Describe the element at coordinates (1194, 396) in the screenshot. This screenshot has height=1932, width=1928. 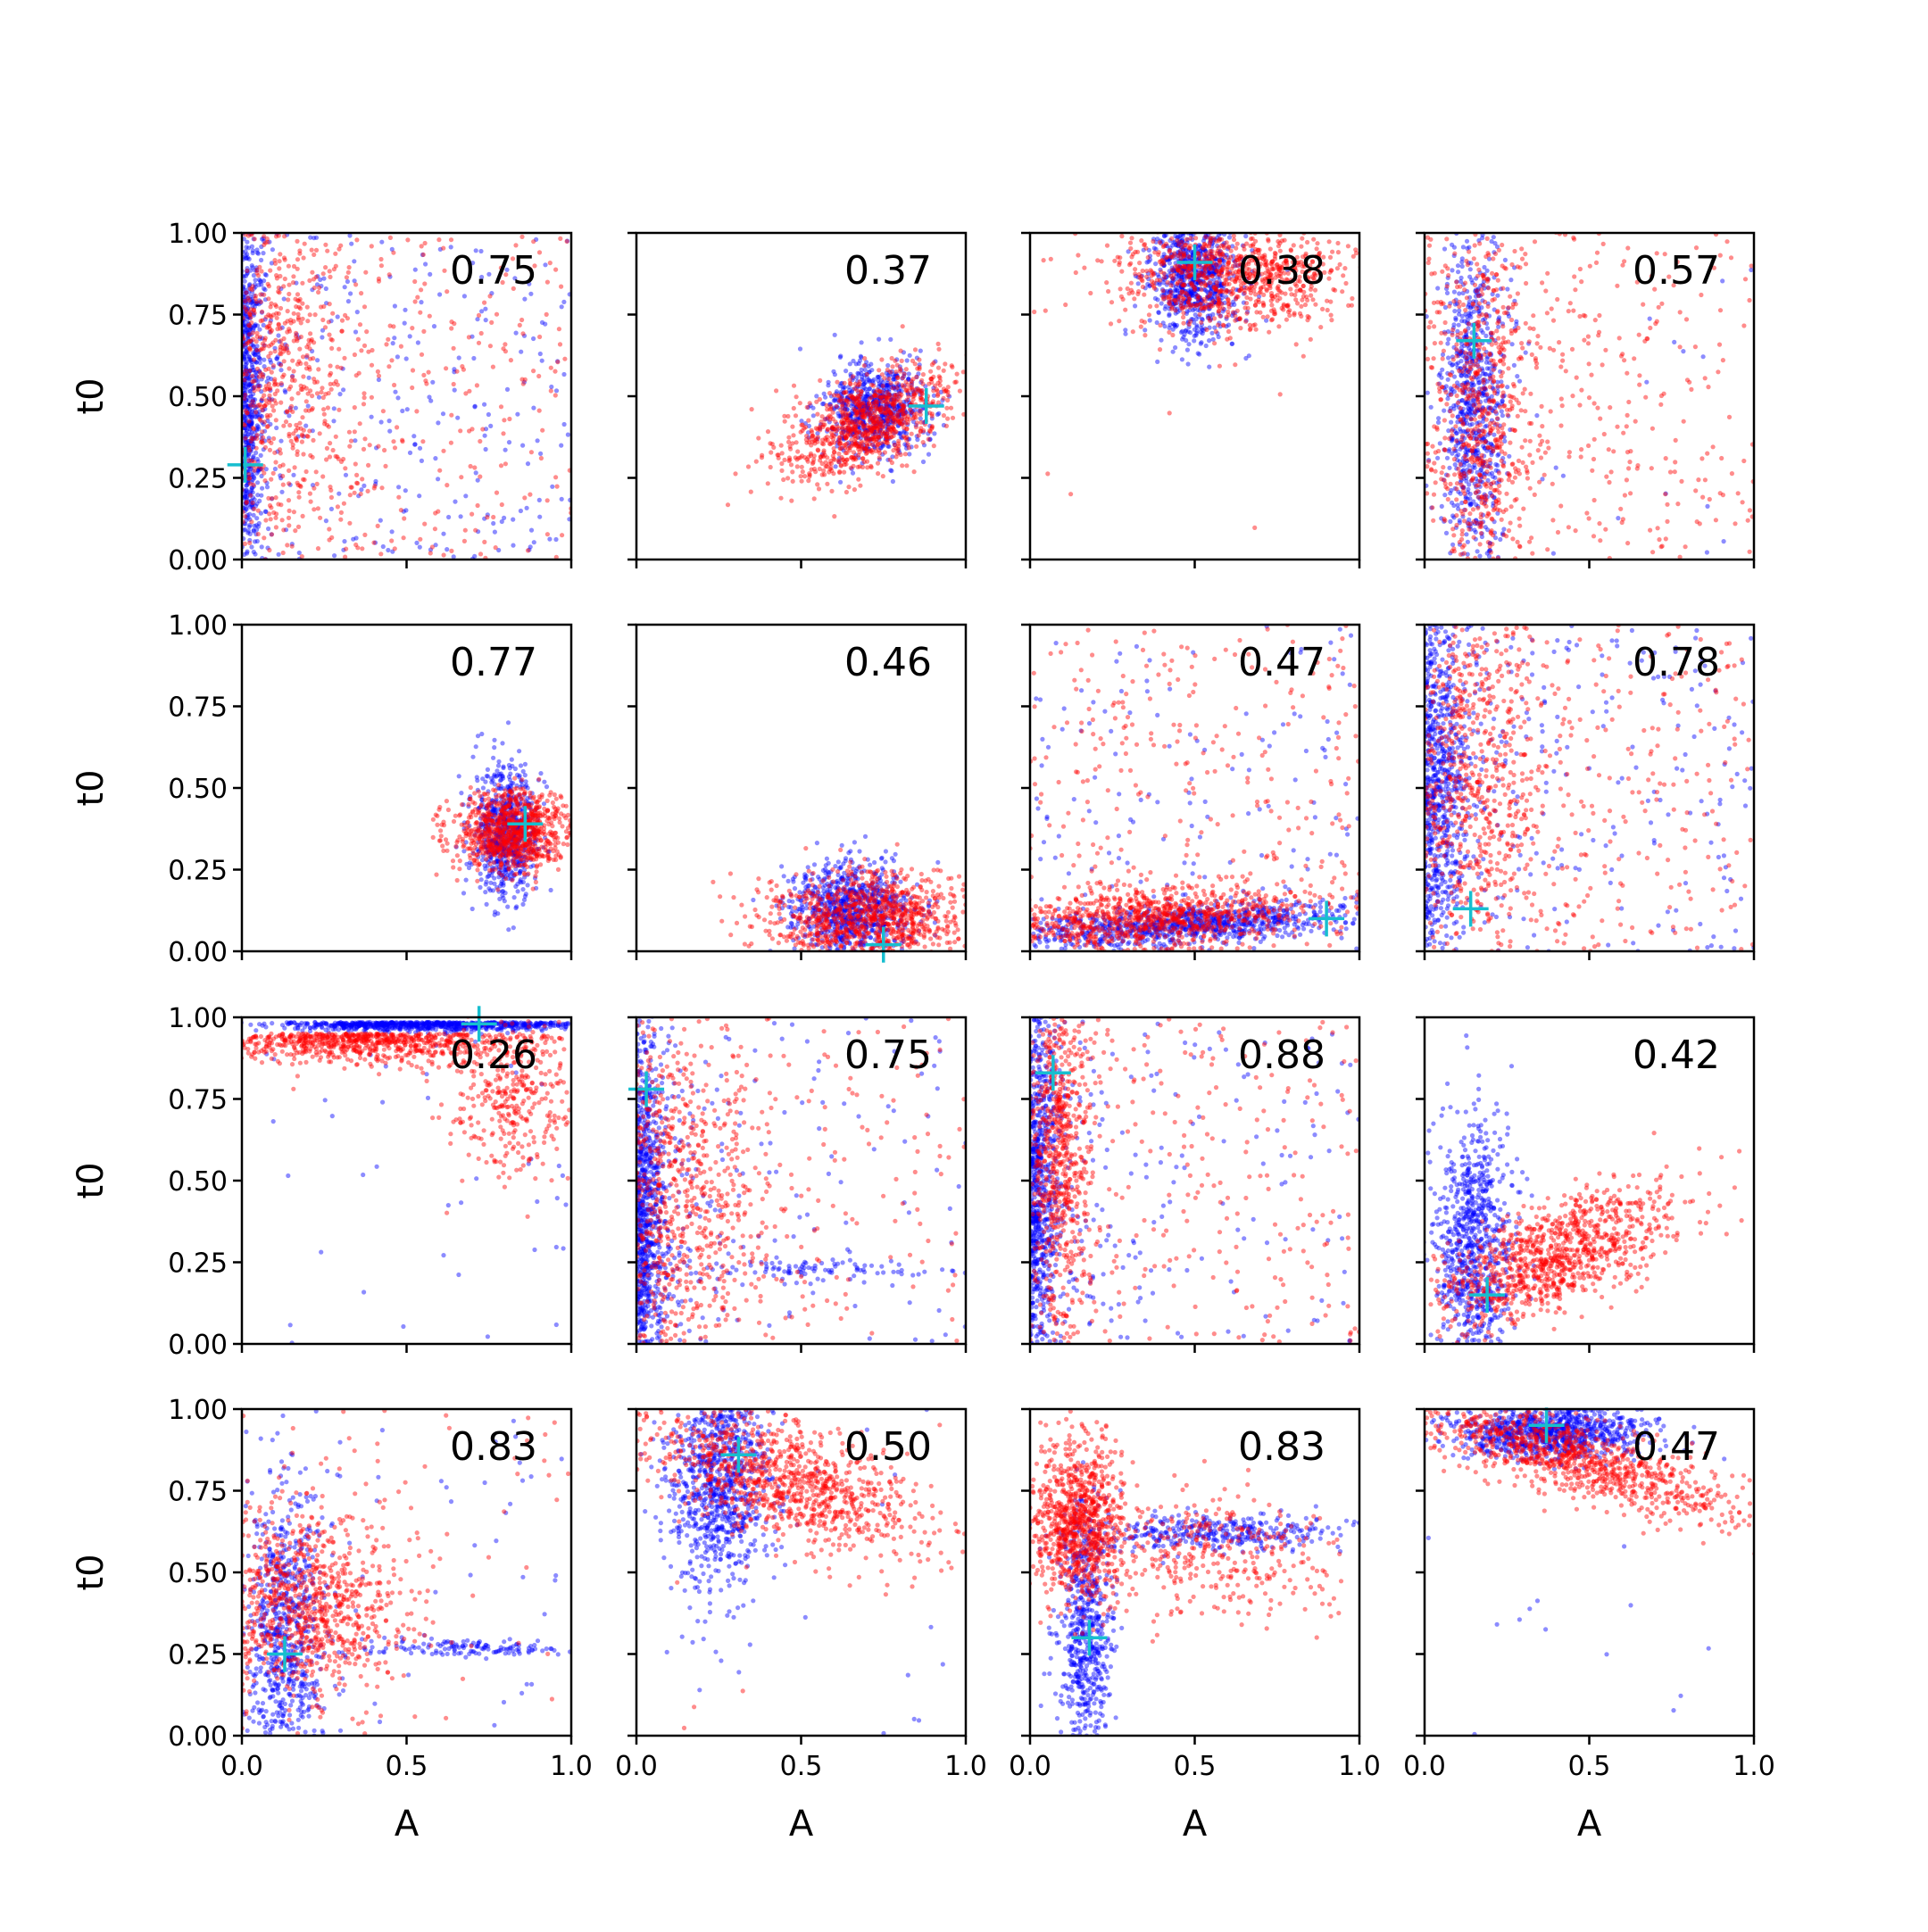
I see `subplot-r1-c3: 0.38` at that location.